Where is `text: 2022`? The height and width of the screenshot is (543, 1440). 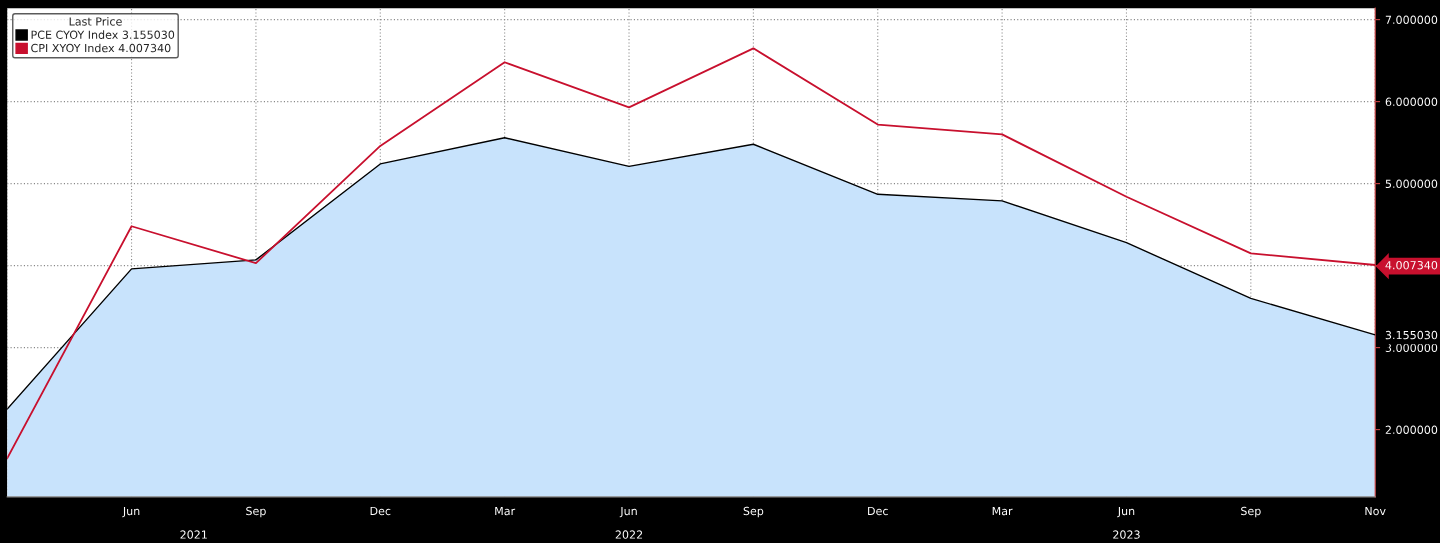
text: 2022 is located at coordinates (629, 534).